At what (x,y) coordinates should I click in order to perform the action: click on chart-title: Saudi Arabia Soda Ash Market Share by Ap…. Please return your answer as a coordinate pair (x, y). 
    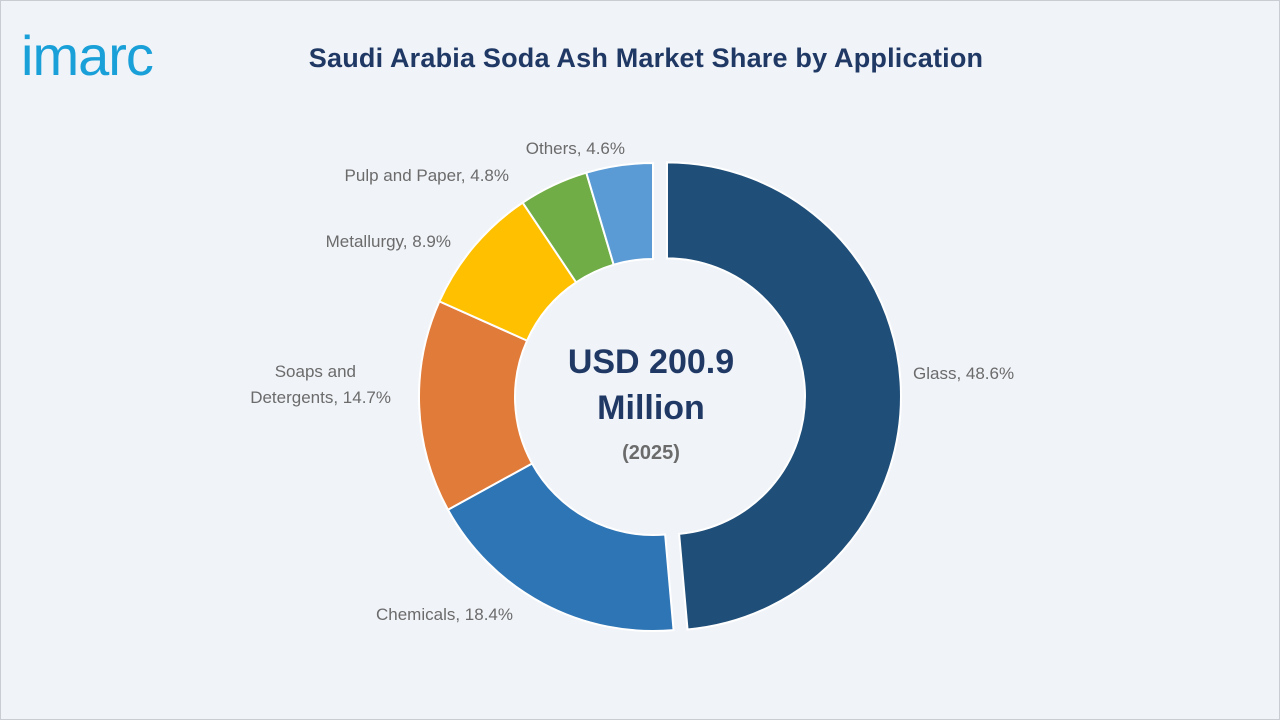
    Looking at the image, I should click on (646, 58).